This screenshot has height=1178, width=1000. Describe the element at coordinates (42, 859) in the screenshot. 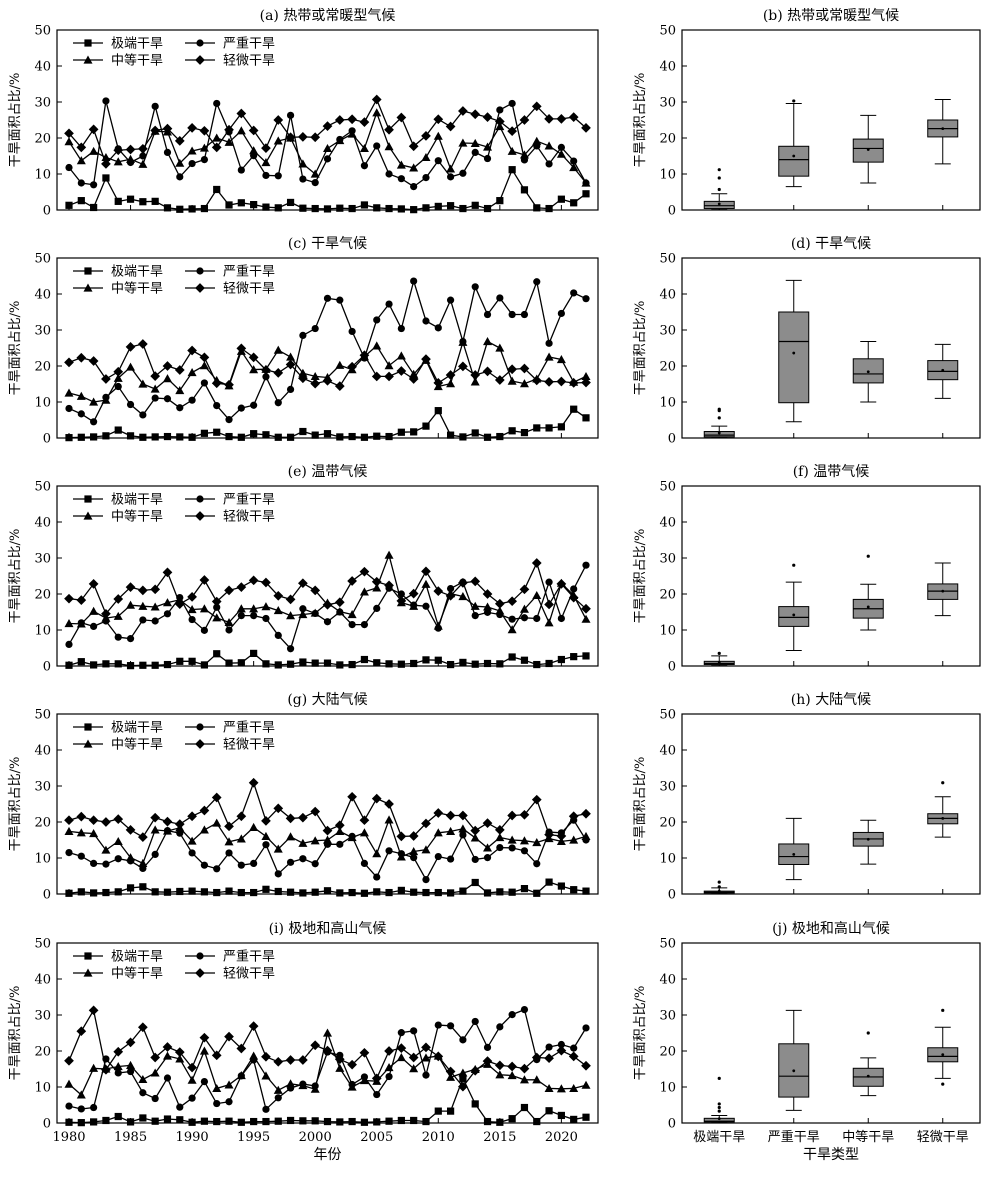

I see `y-tick-label: 10` at that location.